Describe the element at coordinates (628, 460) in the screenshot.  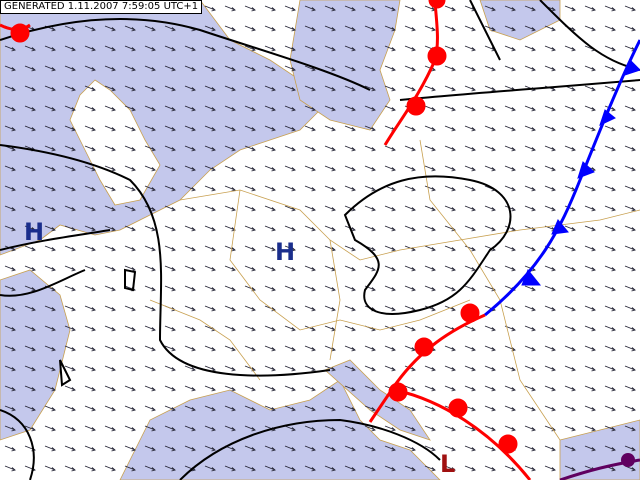
I see `front-symbol` at that location.